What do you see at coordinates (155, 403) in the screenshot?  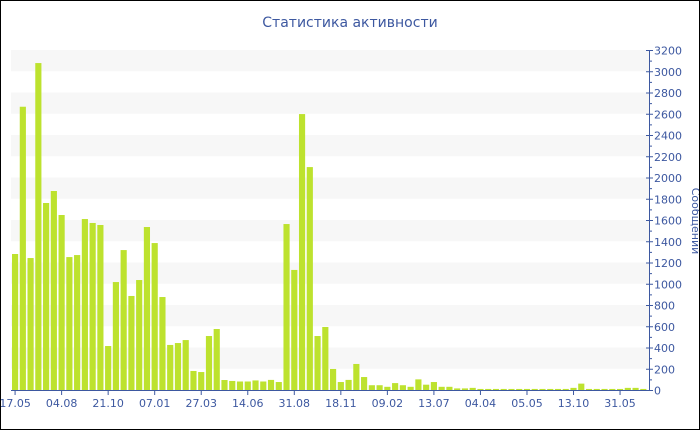 I see `x-tick-label: 07.01` at bounding box center [155, 403].